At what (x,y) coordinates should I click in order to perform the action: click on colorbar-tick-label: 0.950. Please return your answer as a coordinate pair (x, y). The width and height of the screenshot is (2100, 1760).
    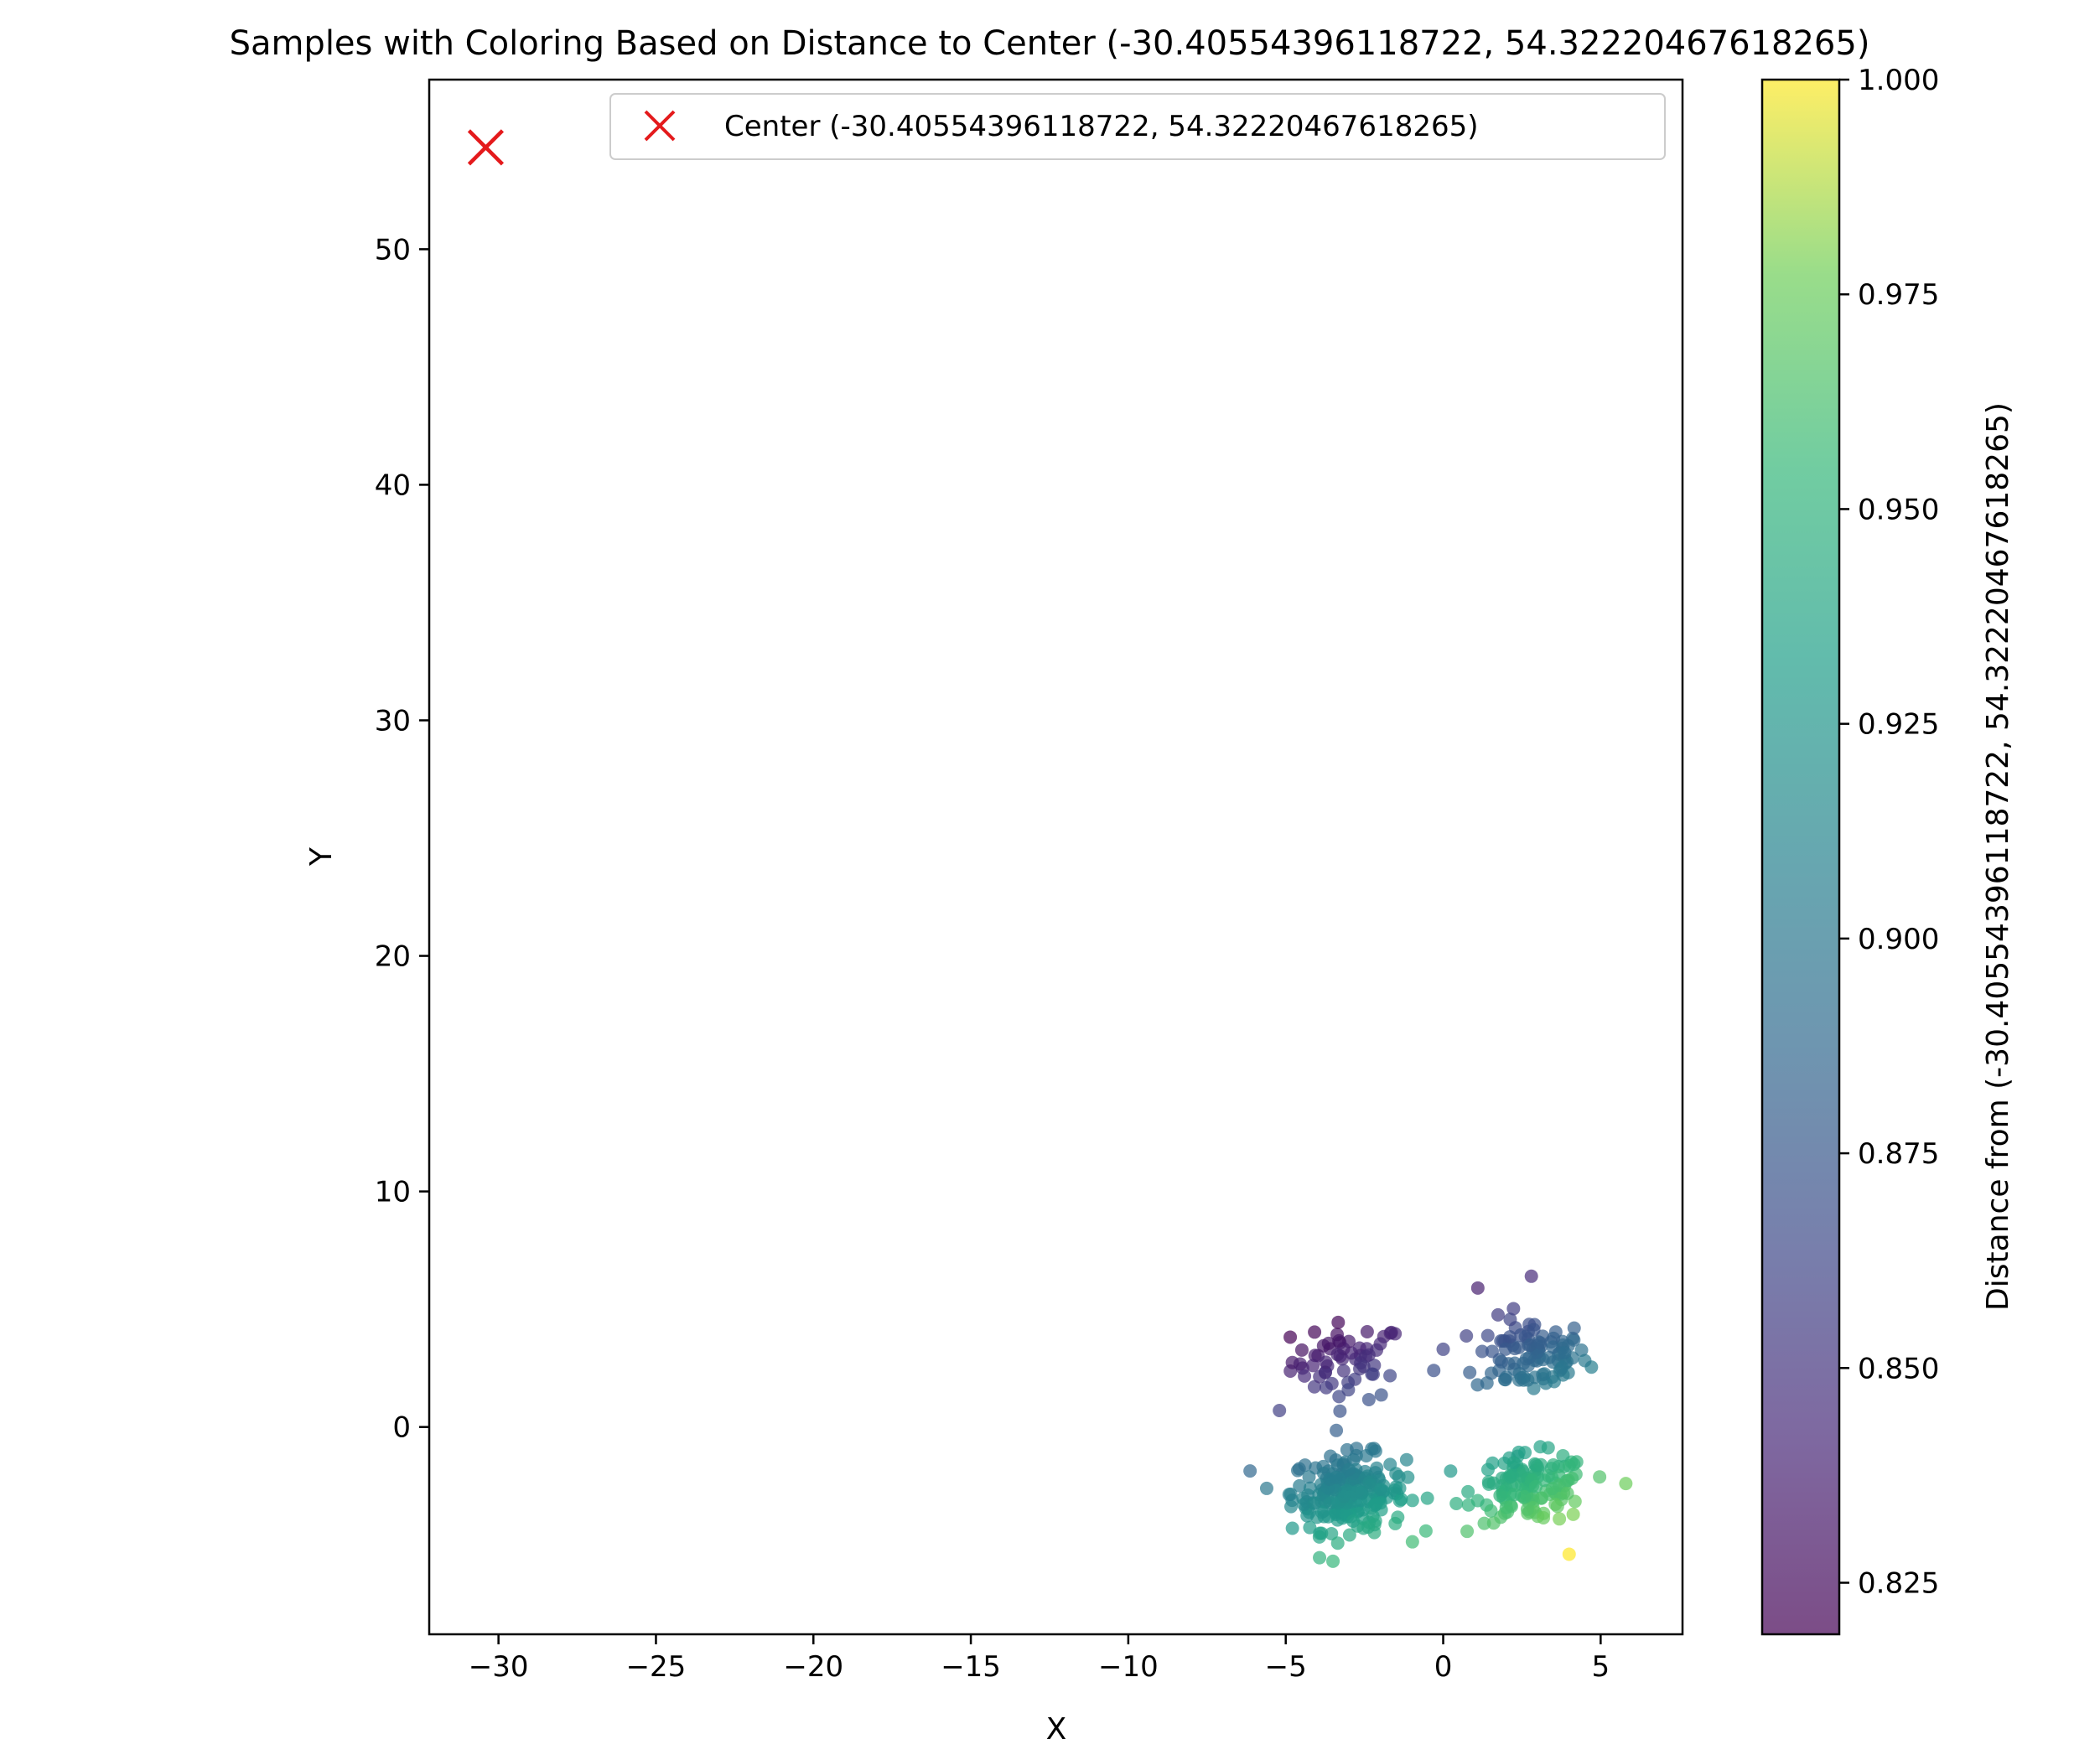
    Looking at the image, I should click on (1898, 509).